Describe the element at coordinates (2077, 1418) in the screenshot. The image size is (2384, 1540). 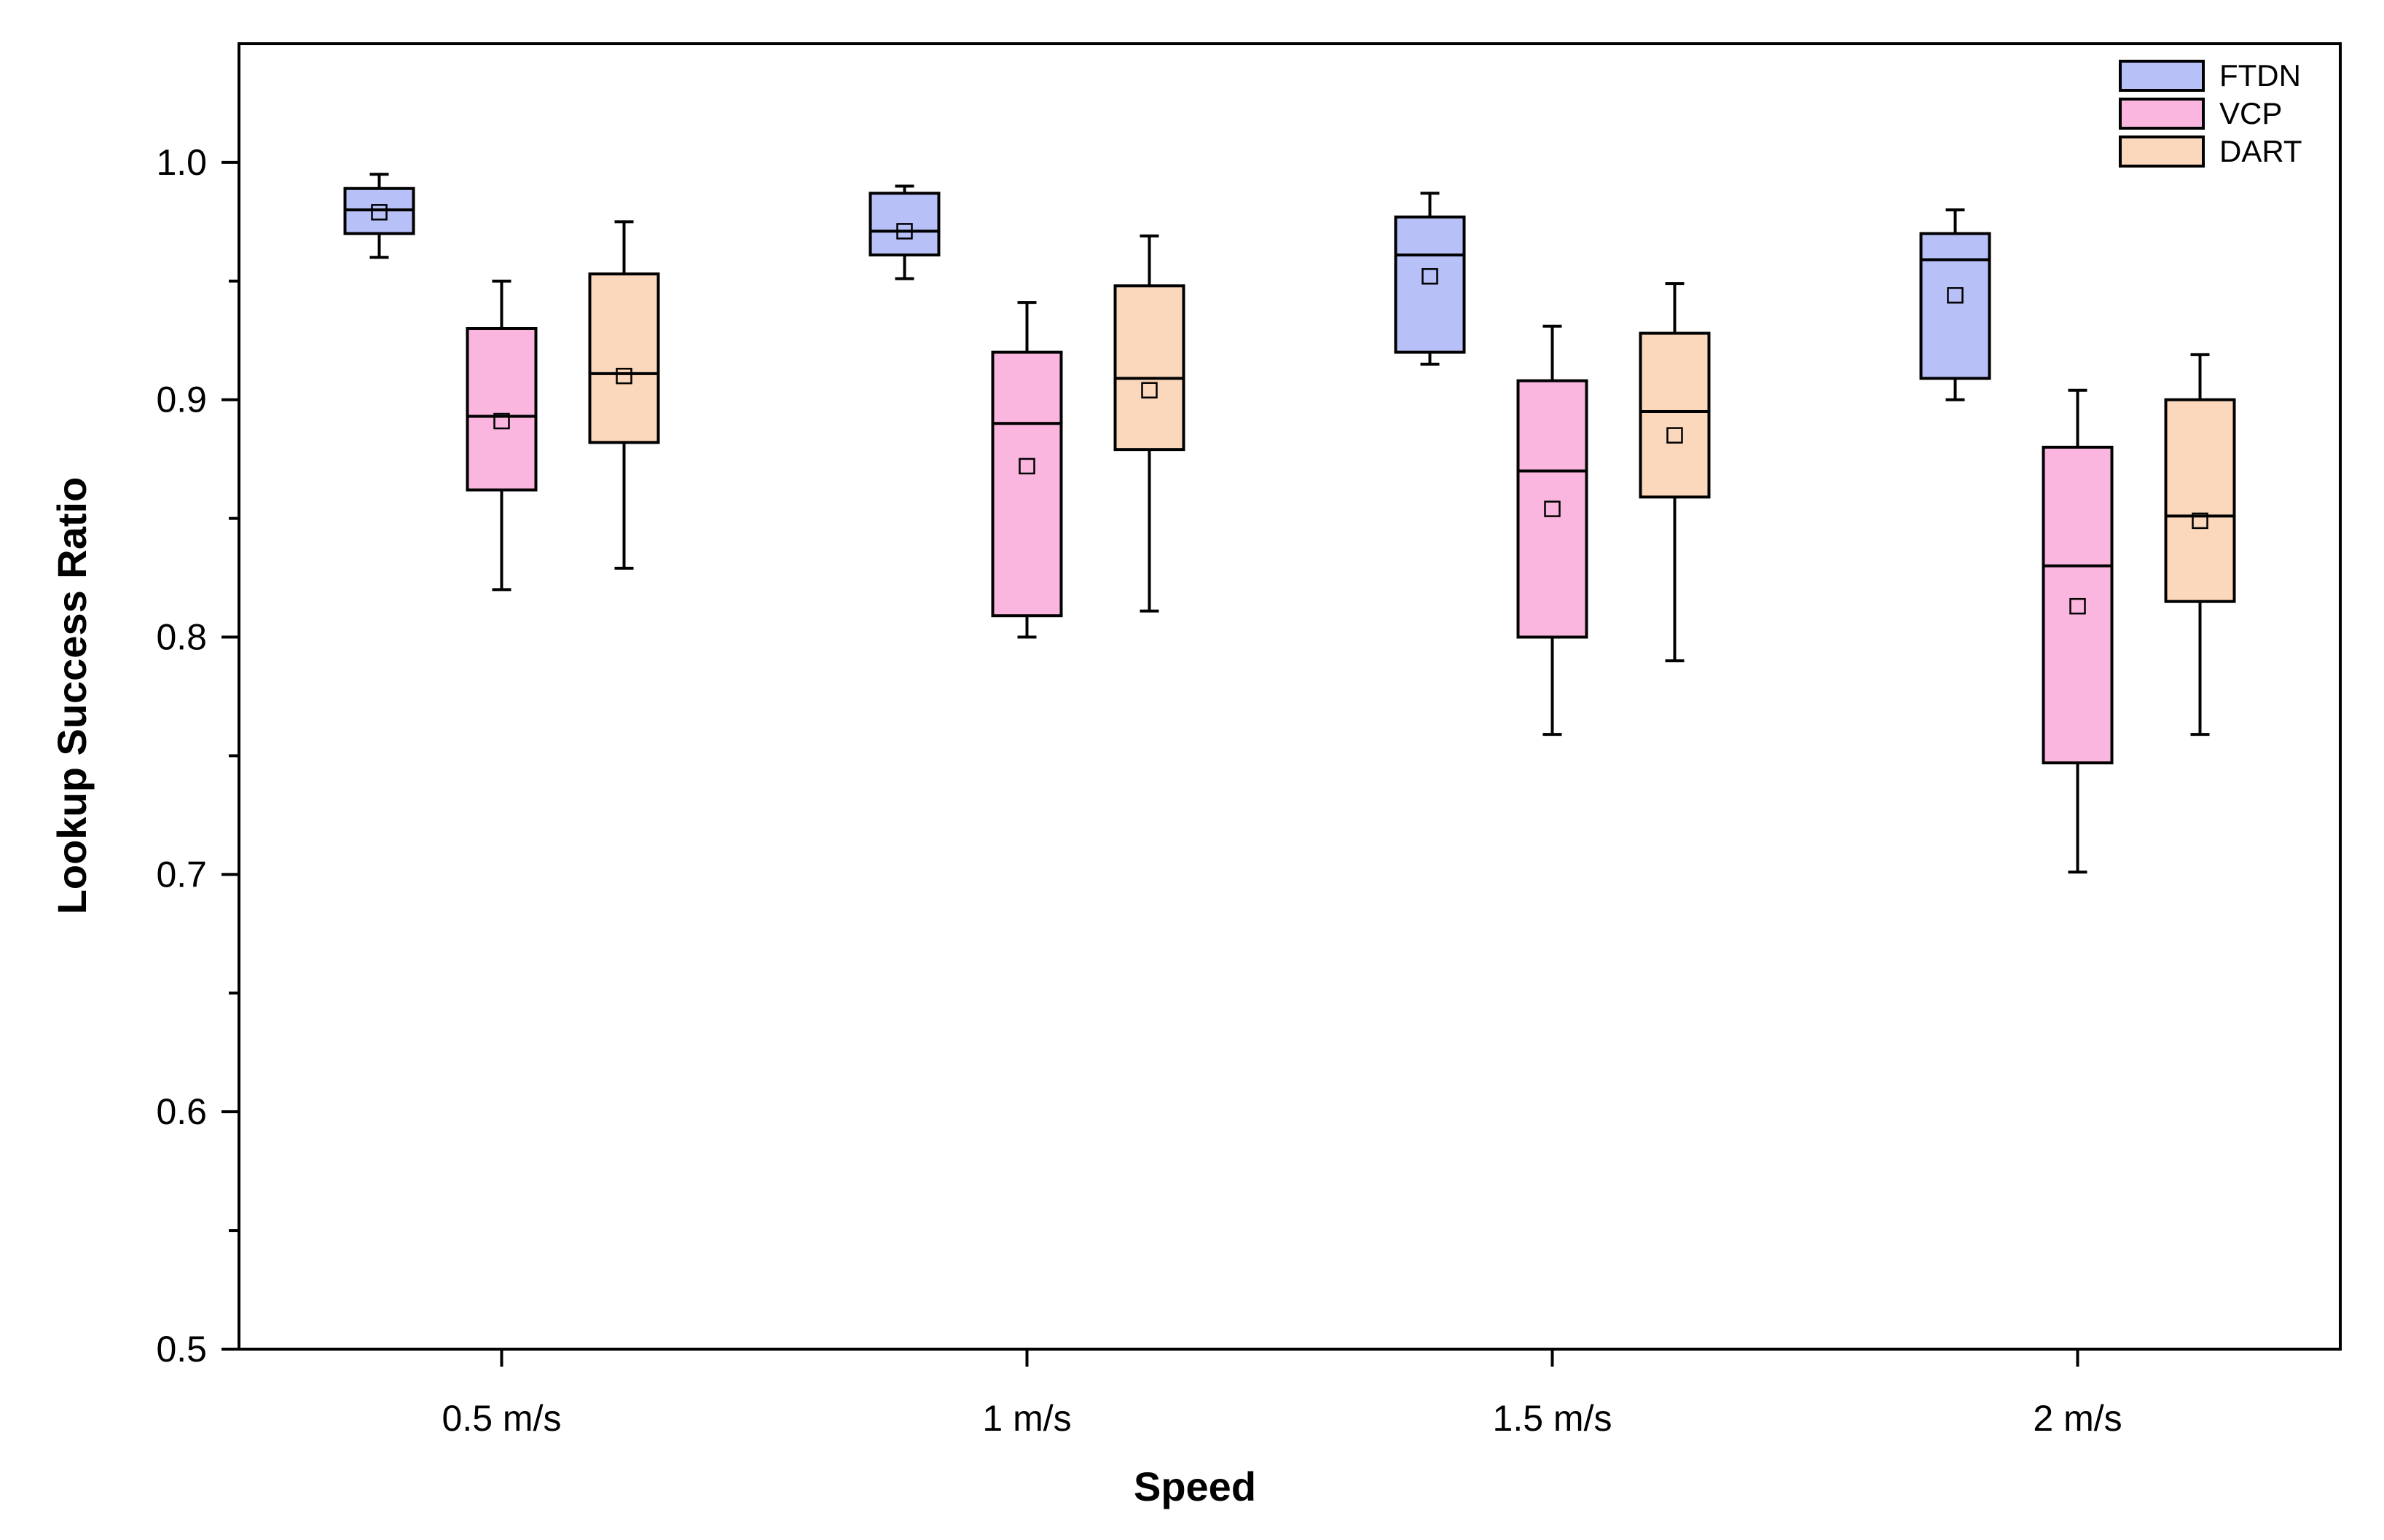
I see `x-tick-label: 2 m/s` at that location.